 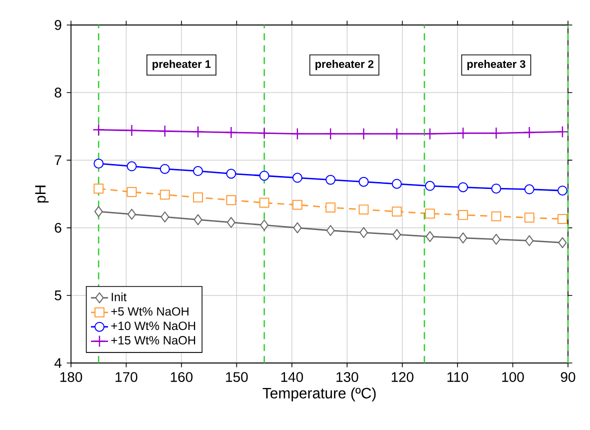 What do you see at coordinates (127, 377) in the screenshot?
I see `x-tick-label: 170` at bounding box center [127, 377].